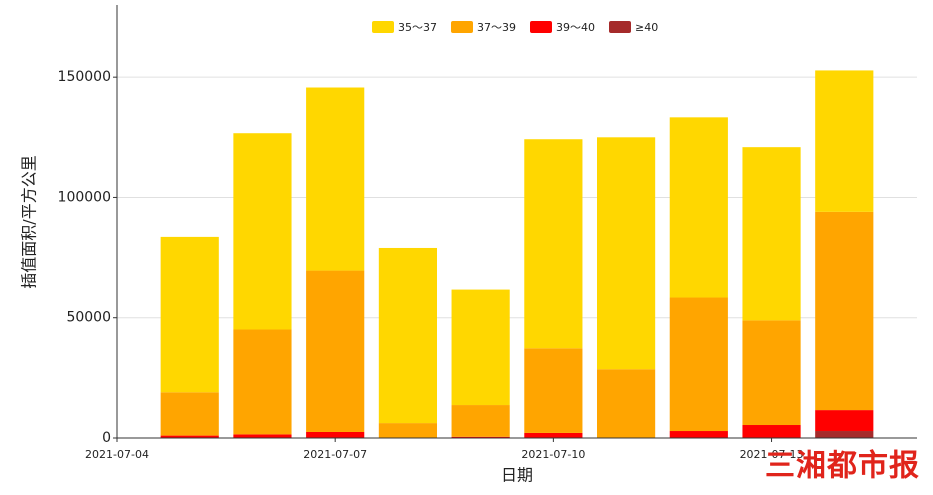 Image resolution: width=933 pixels, height=495 pixels. I want to click on legend-label: ≥40, so click(646, 27).